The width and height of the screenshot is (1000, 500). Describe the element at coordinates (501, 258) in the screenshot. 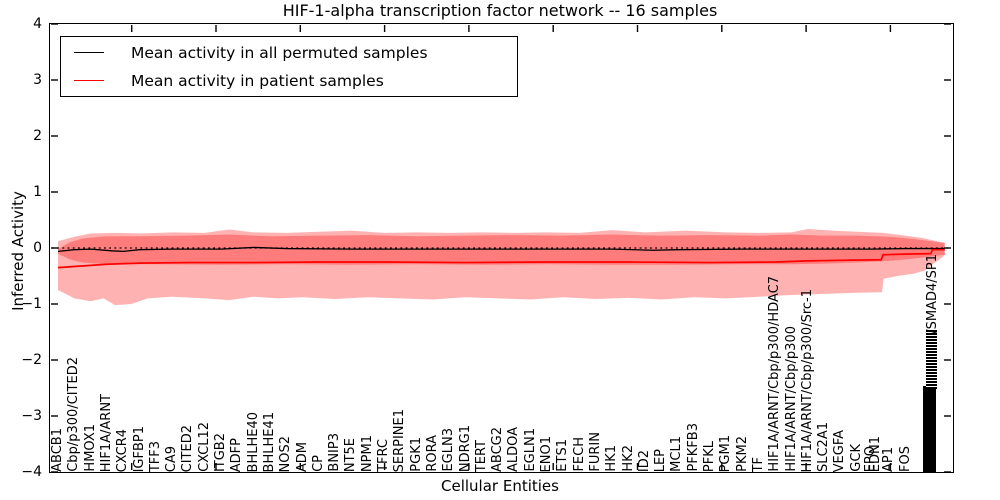

I see `patient-mean-line` at that location.